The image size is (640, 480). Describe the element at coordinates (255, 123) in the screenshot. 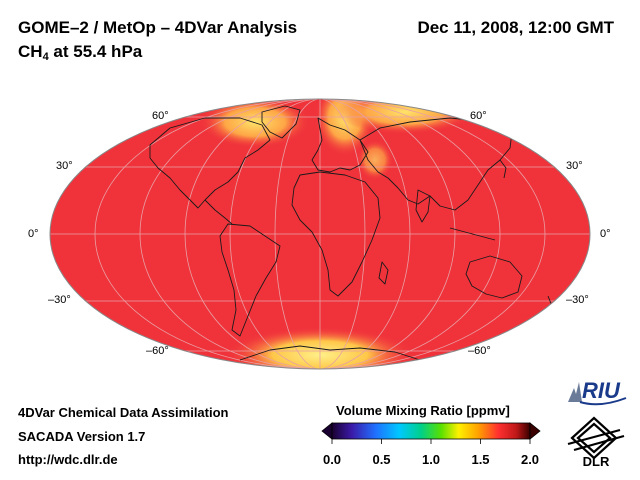

I see `arctic-patch-west` at that location.